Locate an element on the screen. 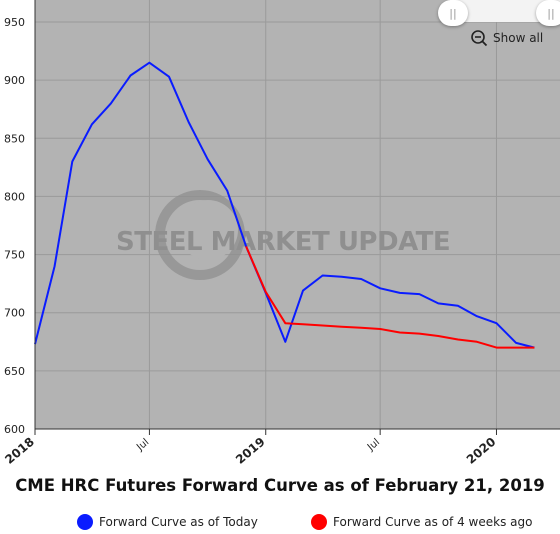  y-axis: 600 650 700 750 800 850 900 950 is located at coordinates (20, 218).